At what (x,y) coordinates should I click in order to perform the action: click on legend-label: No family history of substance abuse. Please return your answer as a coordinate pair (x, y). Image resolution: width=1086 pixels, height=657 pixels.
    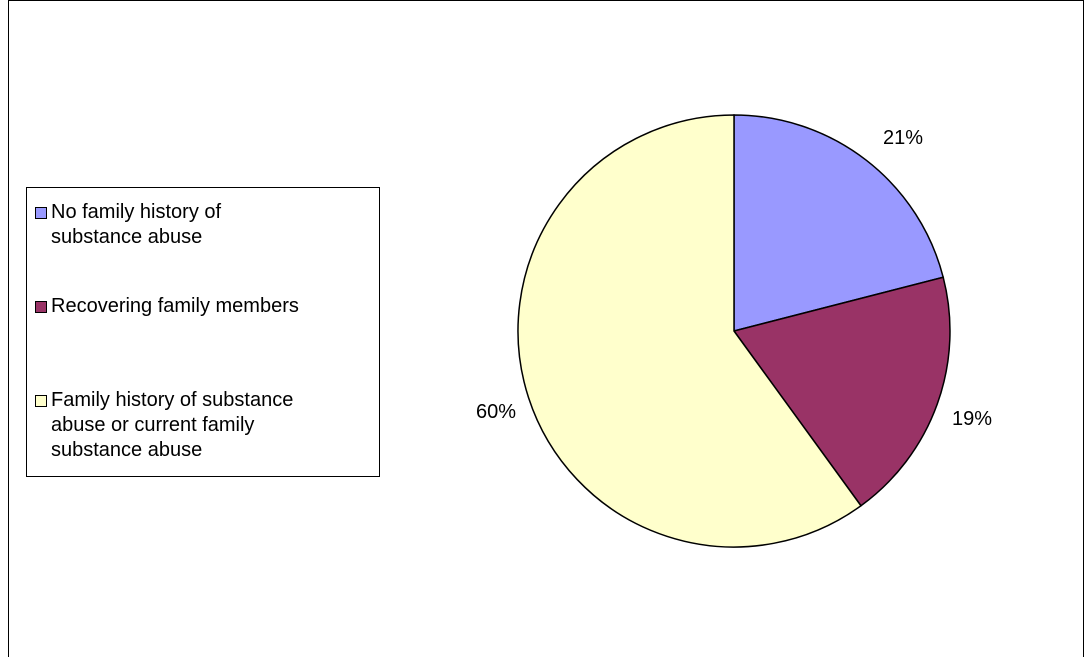
    Looking at the image, I should click on (136, 224).